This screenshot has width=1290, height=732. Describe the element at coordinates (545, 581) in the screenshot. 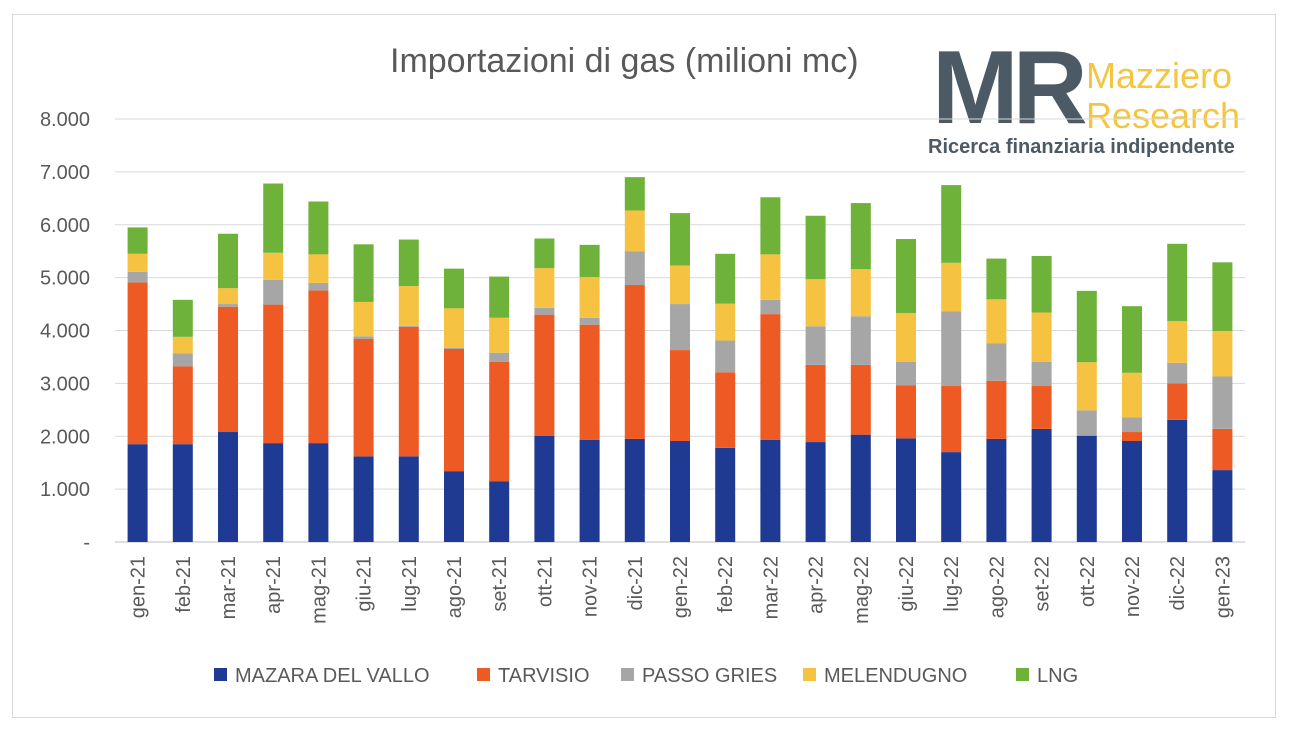

I see `x-tick-label: ott-21` at that location.